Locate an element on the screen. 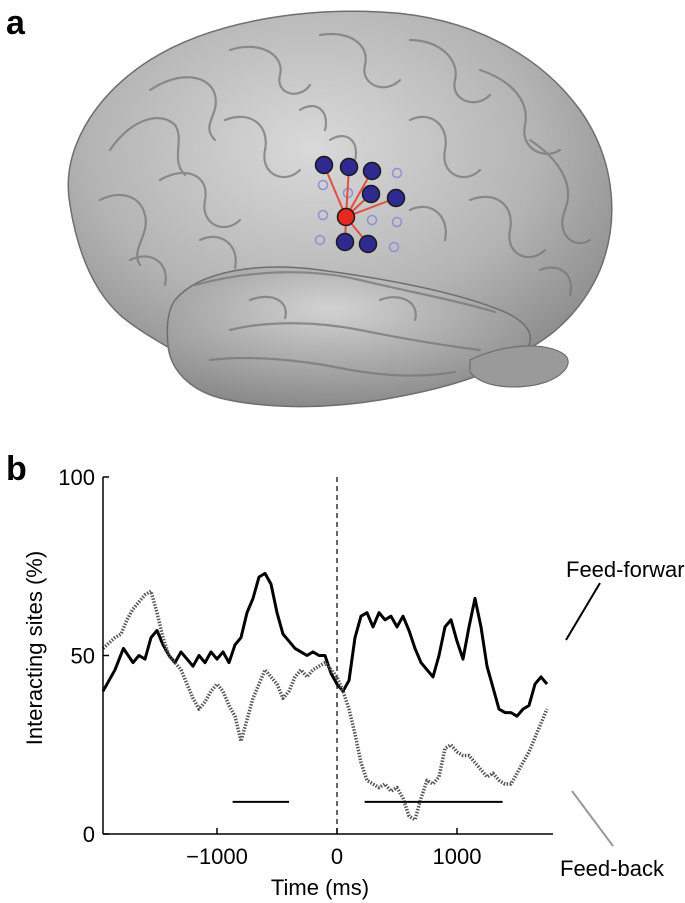 Image resolution: width=685 pixels, height=903 pixels. y-tick-label: 50 is located at coordinates (83, 656).